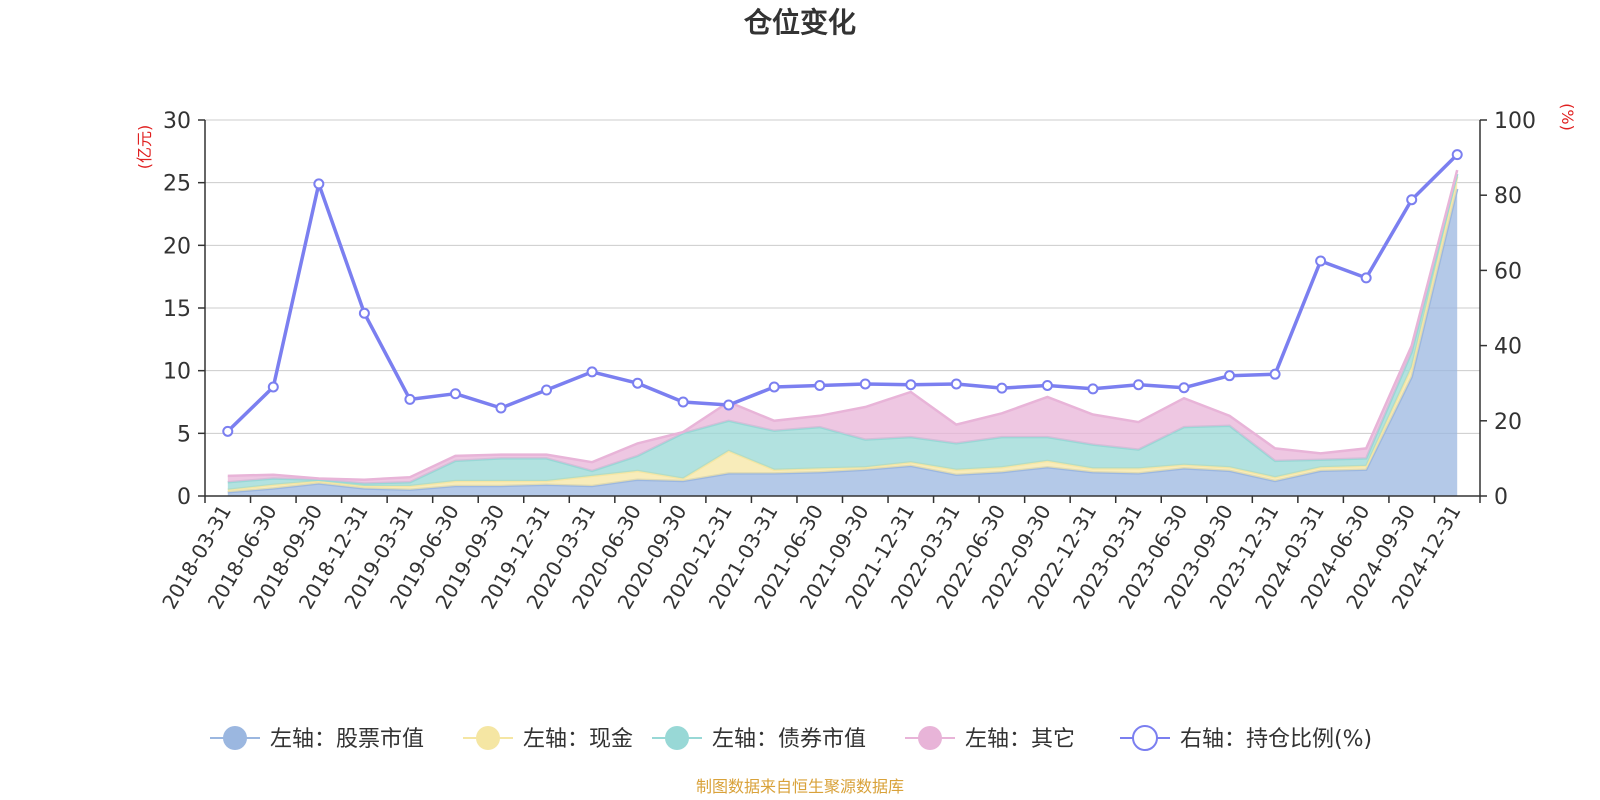 This screenshot has height=800, width=1600. I want to click on legend-item-3: 左轴：债券市值, so click(759, 739).